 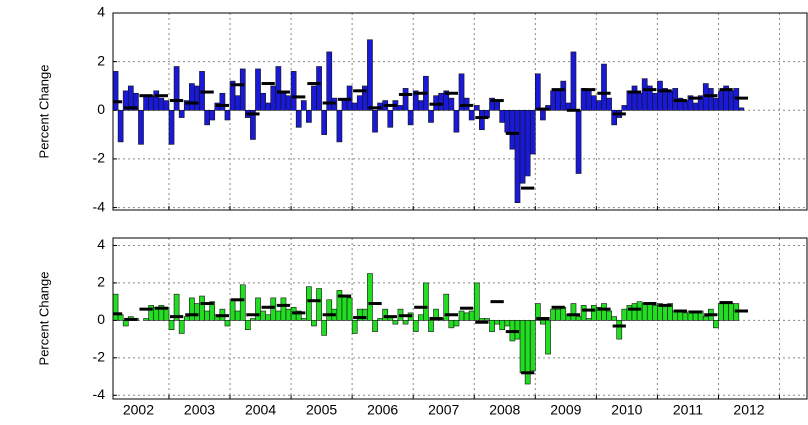 What do you see at coordinates (99, 206) in the screenshot?
I see `y-tick-label: -4` at bounding box center [99, 206].